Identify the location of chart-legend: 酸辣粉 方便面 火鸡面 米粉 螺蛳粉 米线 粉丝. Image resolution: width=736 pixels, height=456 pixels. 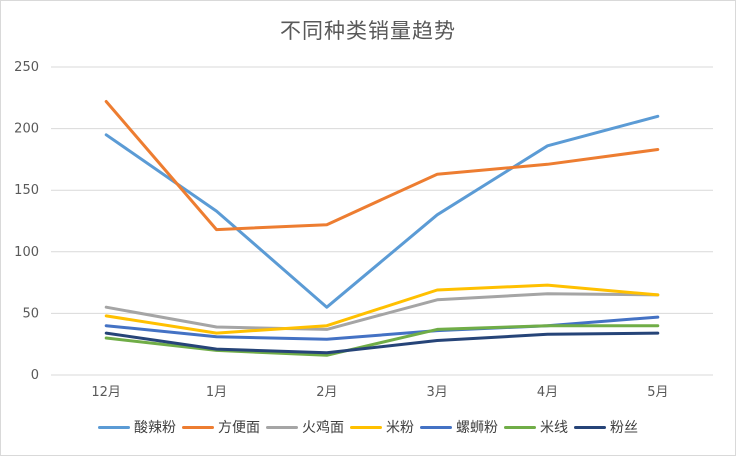
(368, 427).